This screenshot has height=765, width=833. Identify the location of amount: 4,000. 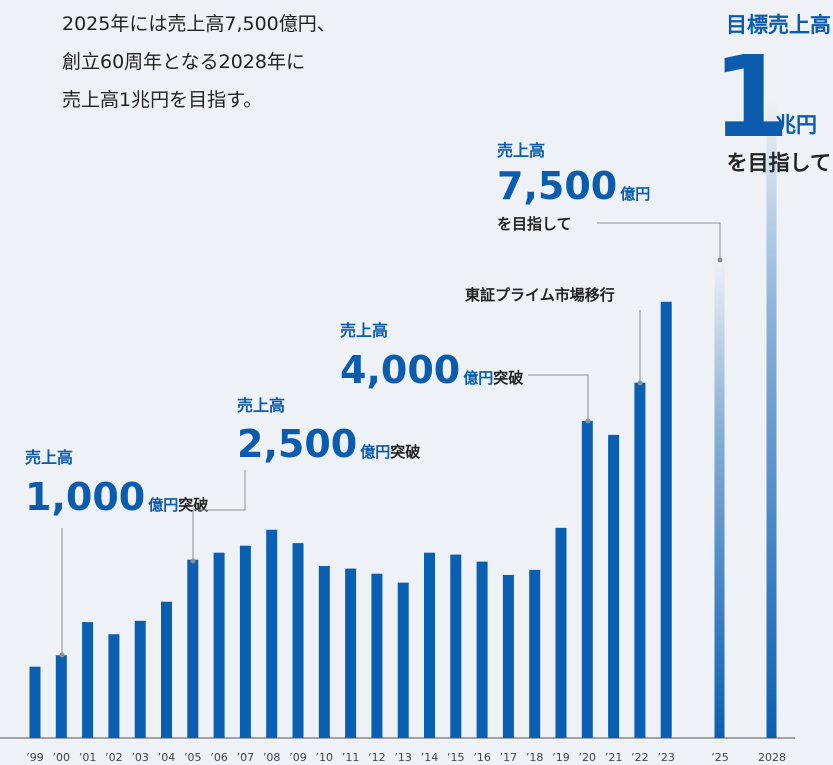
(400, 370).